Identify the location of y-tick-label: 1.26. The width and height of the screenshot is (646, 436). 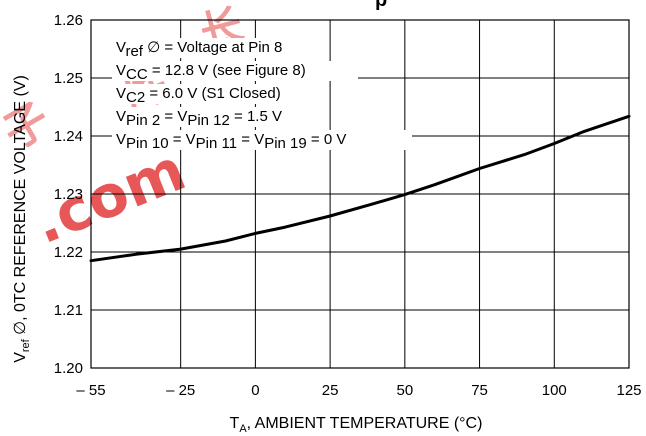
(68, 20).